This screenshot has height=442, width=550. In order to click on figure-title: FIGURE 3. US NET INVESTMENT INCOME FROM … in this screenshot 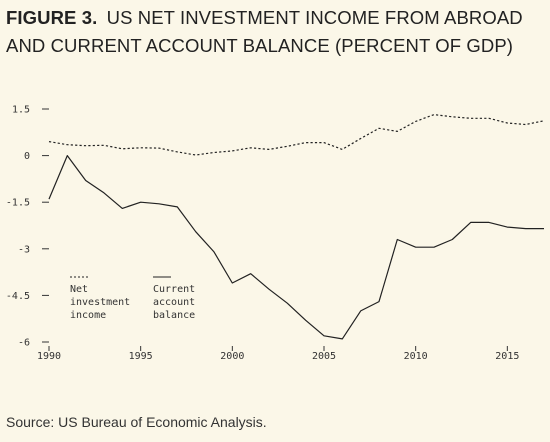, I will do `click(276, 32)`.